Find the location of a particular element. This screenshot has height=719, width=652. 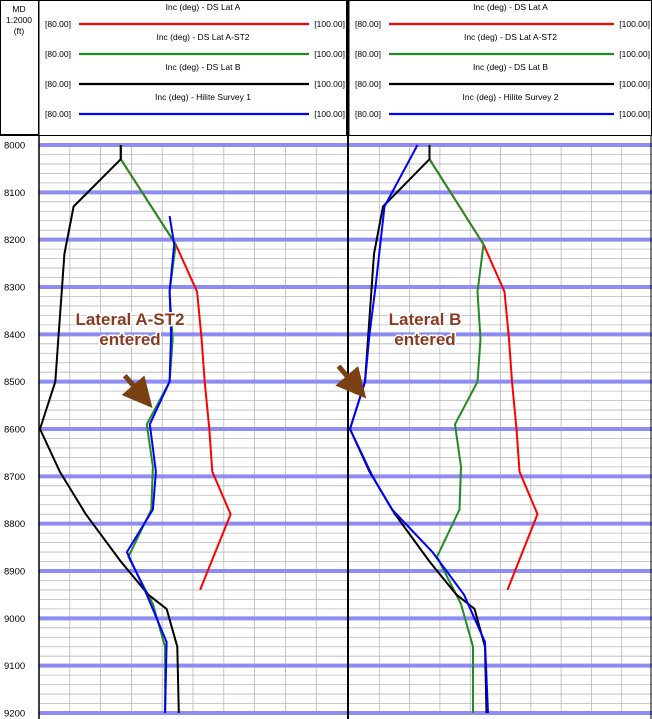

depth-tick-label: 8300 is located at coordinates (14, 288).